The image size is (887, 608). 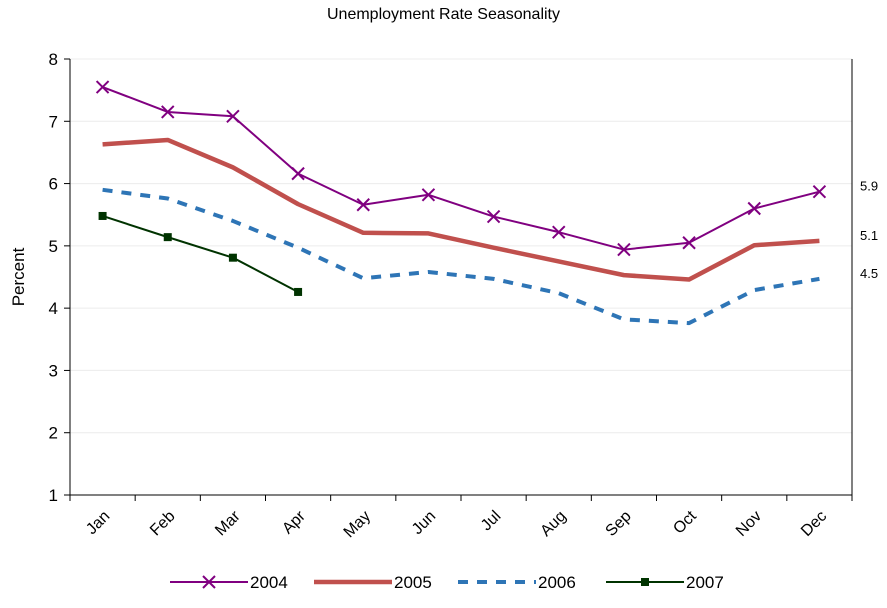 What do you see at coordinates (754, 208) in the screenshot?
I see `data-point-2004-Nov` at bounding box center [754, 208].